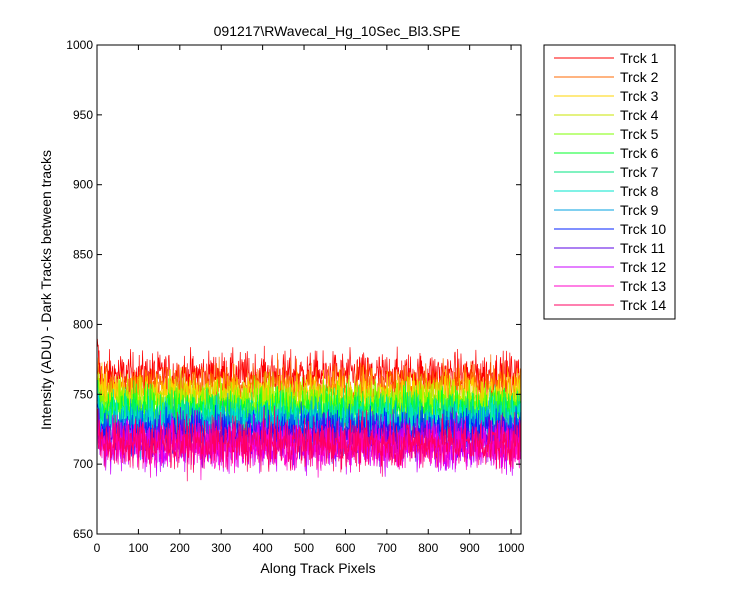  I want to click on y-tick-label: 950, so click(83, 115).